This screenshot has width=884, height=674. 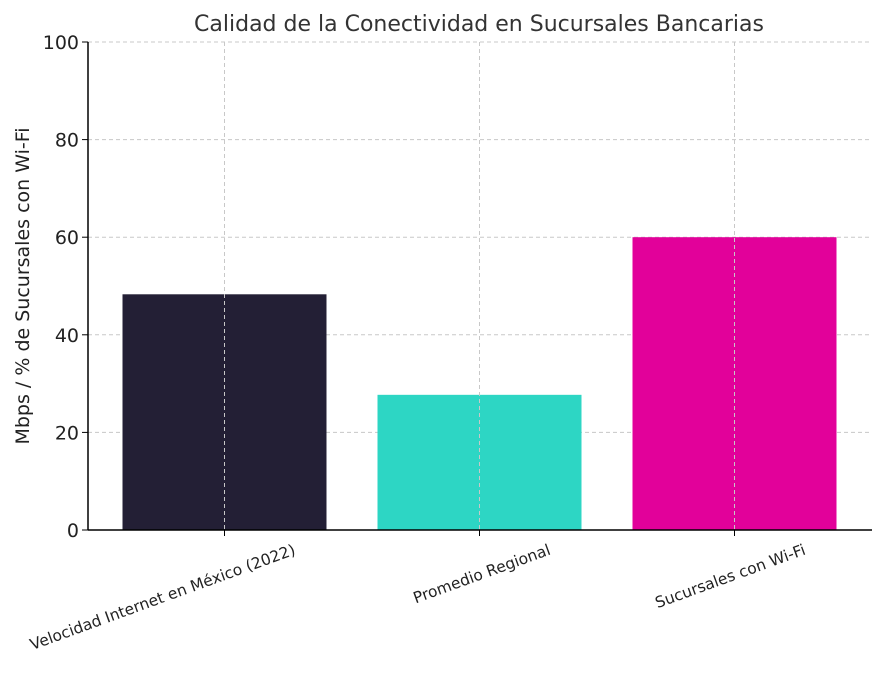 What do you see at coordinates (61, 43) in the screenshot?
I see `y-tick-label: 100` at bounding box center [61, 43].